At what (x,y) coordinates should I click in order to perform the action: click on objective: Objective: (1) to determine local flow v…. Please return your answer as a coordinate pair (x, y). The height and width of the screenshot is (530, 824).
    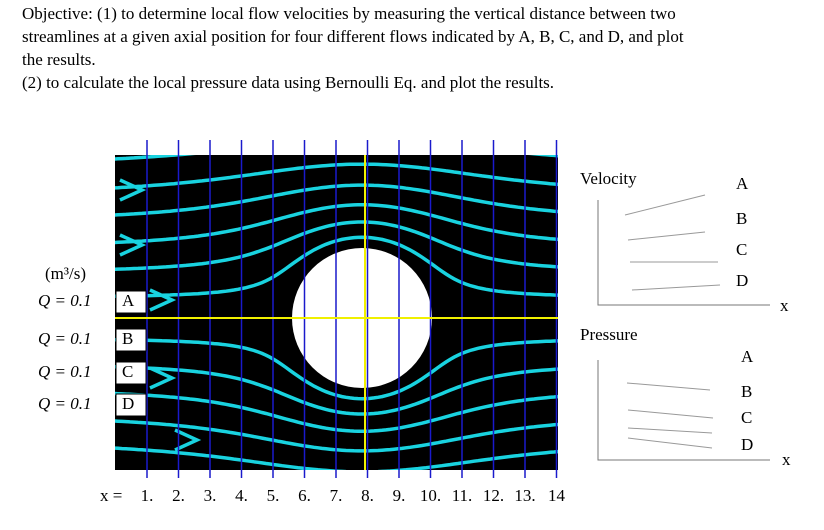
    Looking at the image, I should click on (353, 48).